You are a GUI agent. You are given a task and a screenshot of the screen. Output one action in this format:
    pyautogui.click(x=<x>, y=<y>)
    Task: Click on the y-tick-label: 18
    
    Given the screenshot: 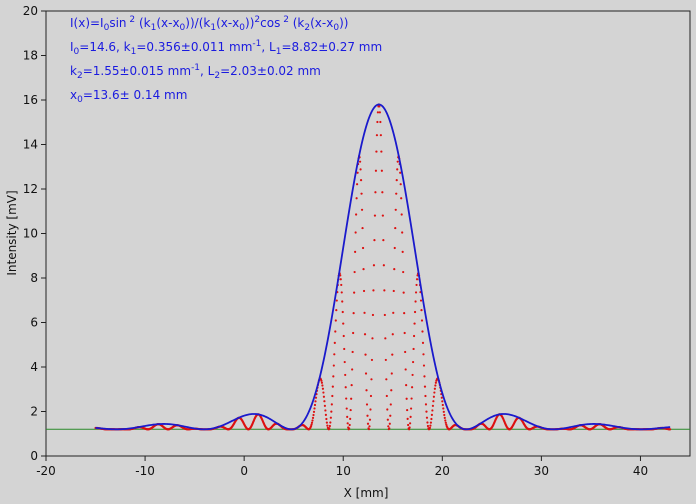 What is the action you would take?
    pyautogui.click(x=30, y=56)
    